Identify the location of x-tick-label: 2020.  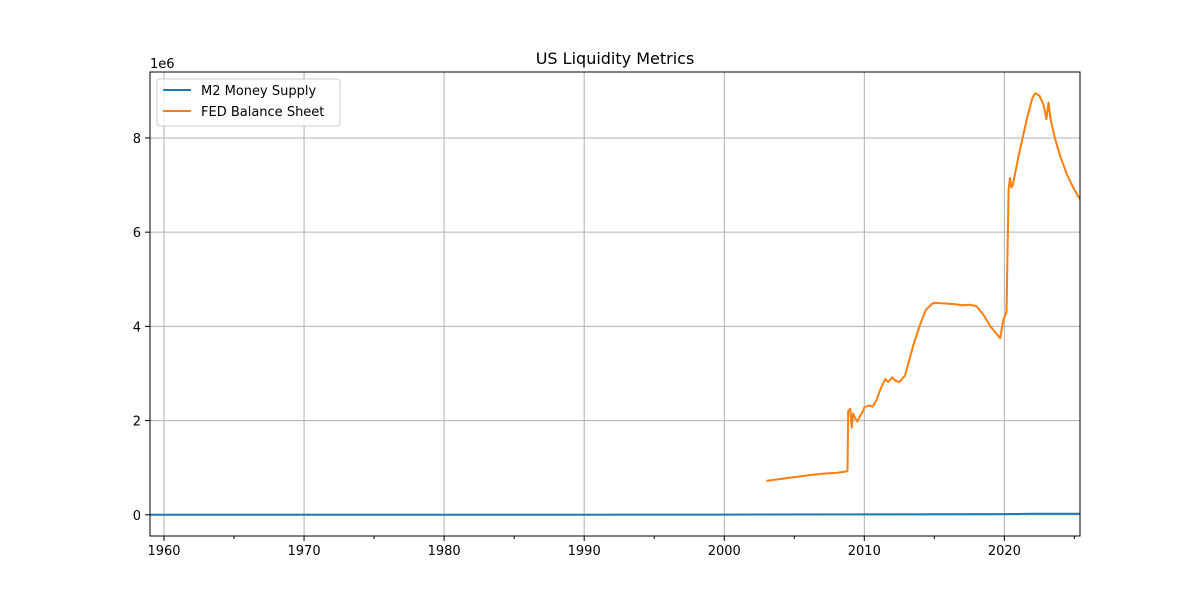
(1004, 551).